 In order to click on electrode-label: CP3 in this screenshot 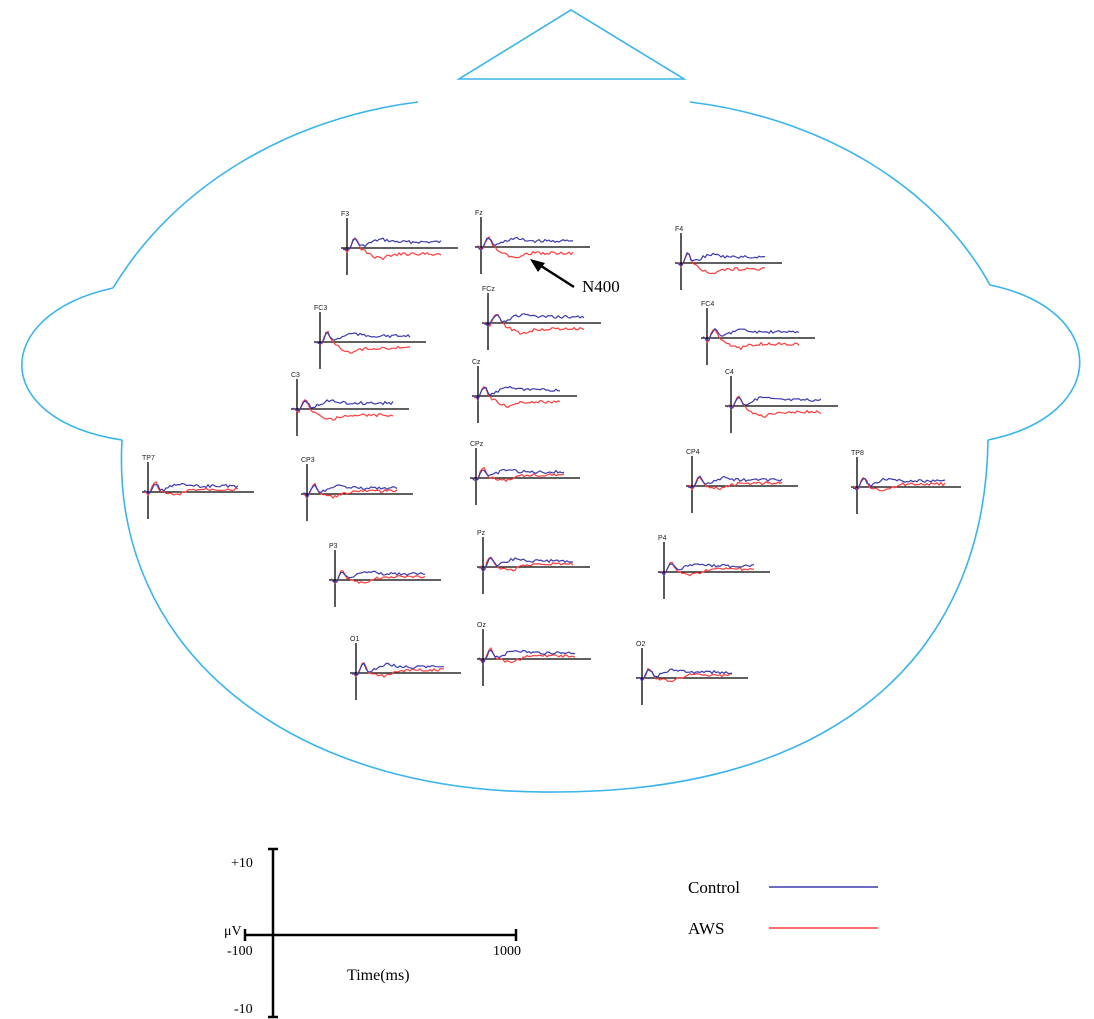, I will do `click(308, 460)`.